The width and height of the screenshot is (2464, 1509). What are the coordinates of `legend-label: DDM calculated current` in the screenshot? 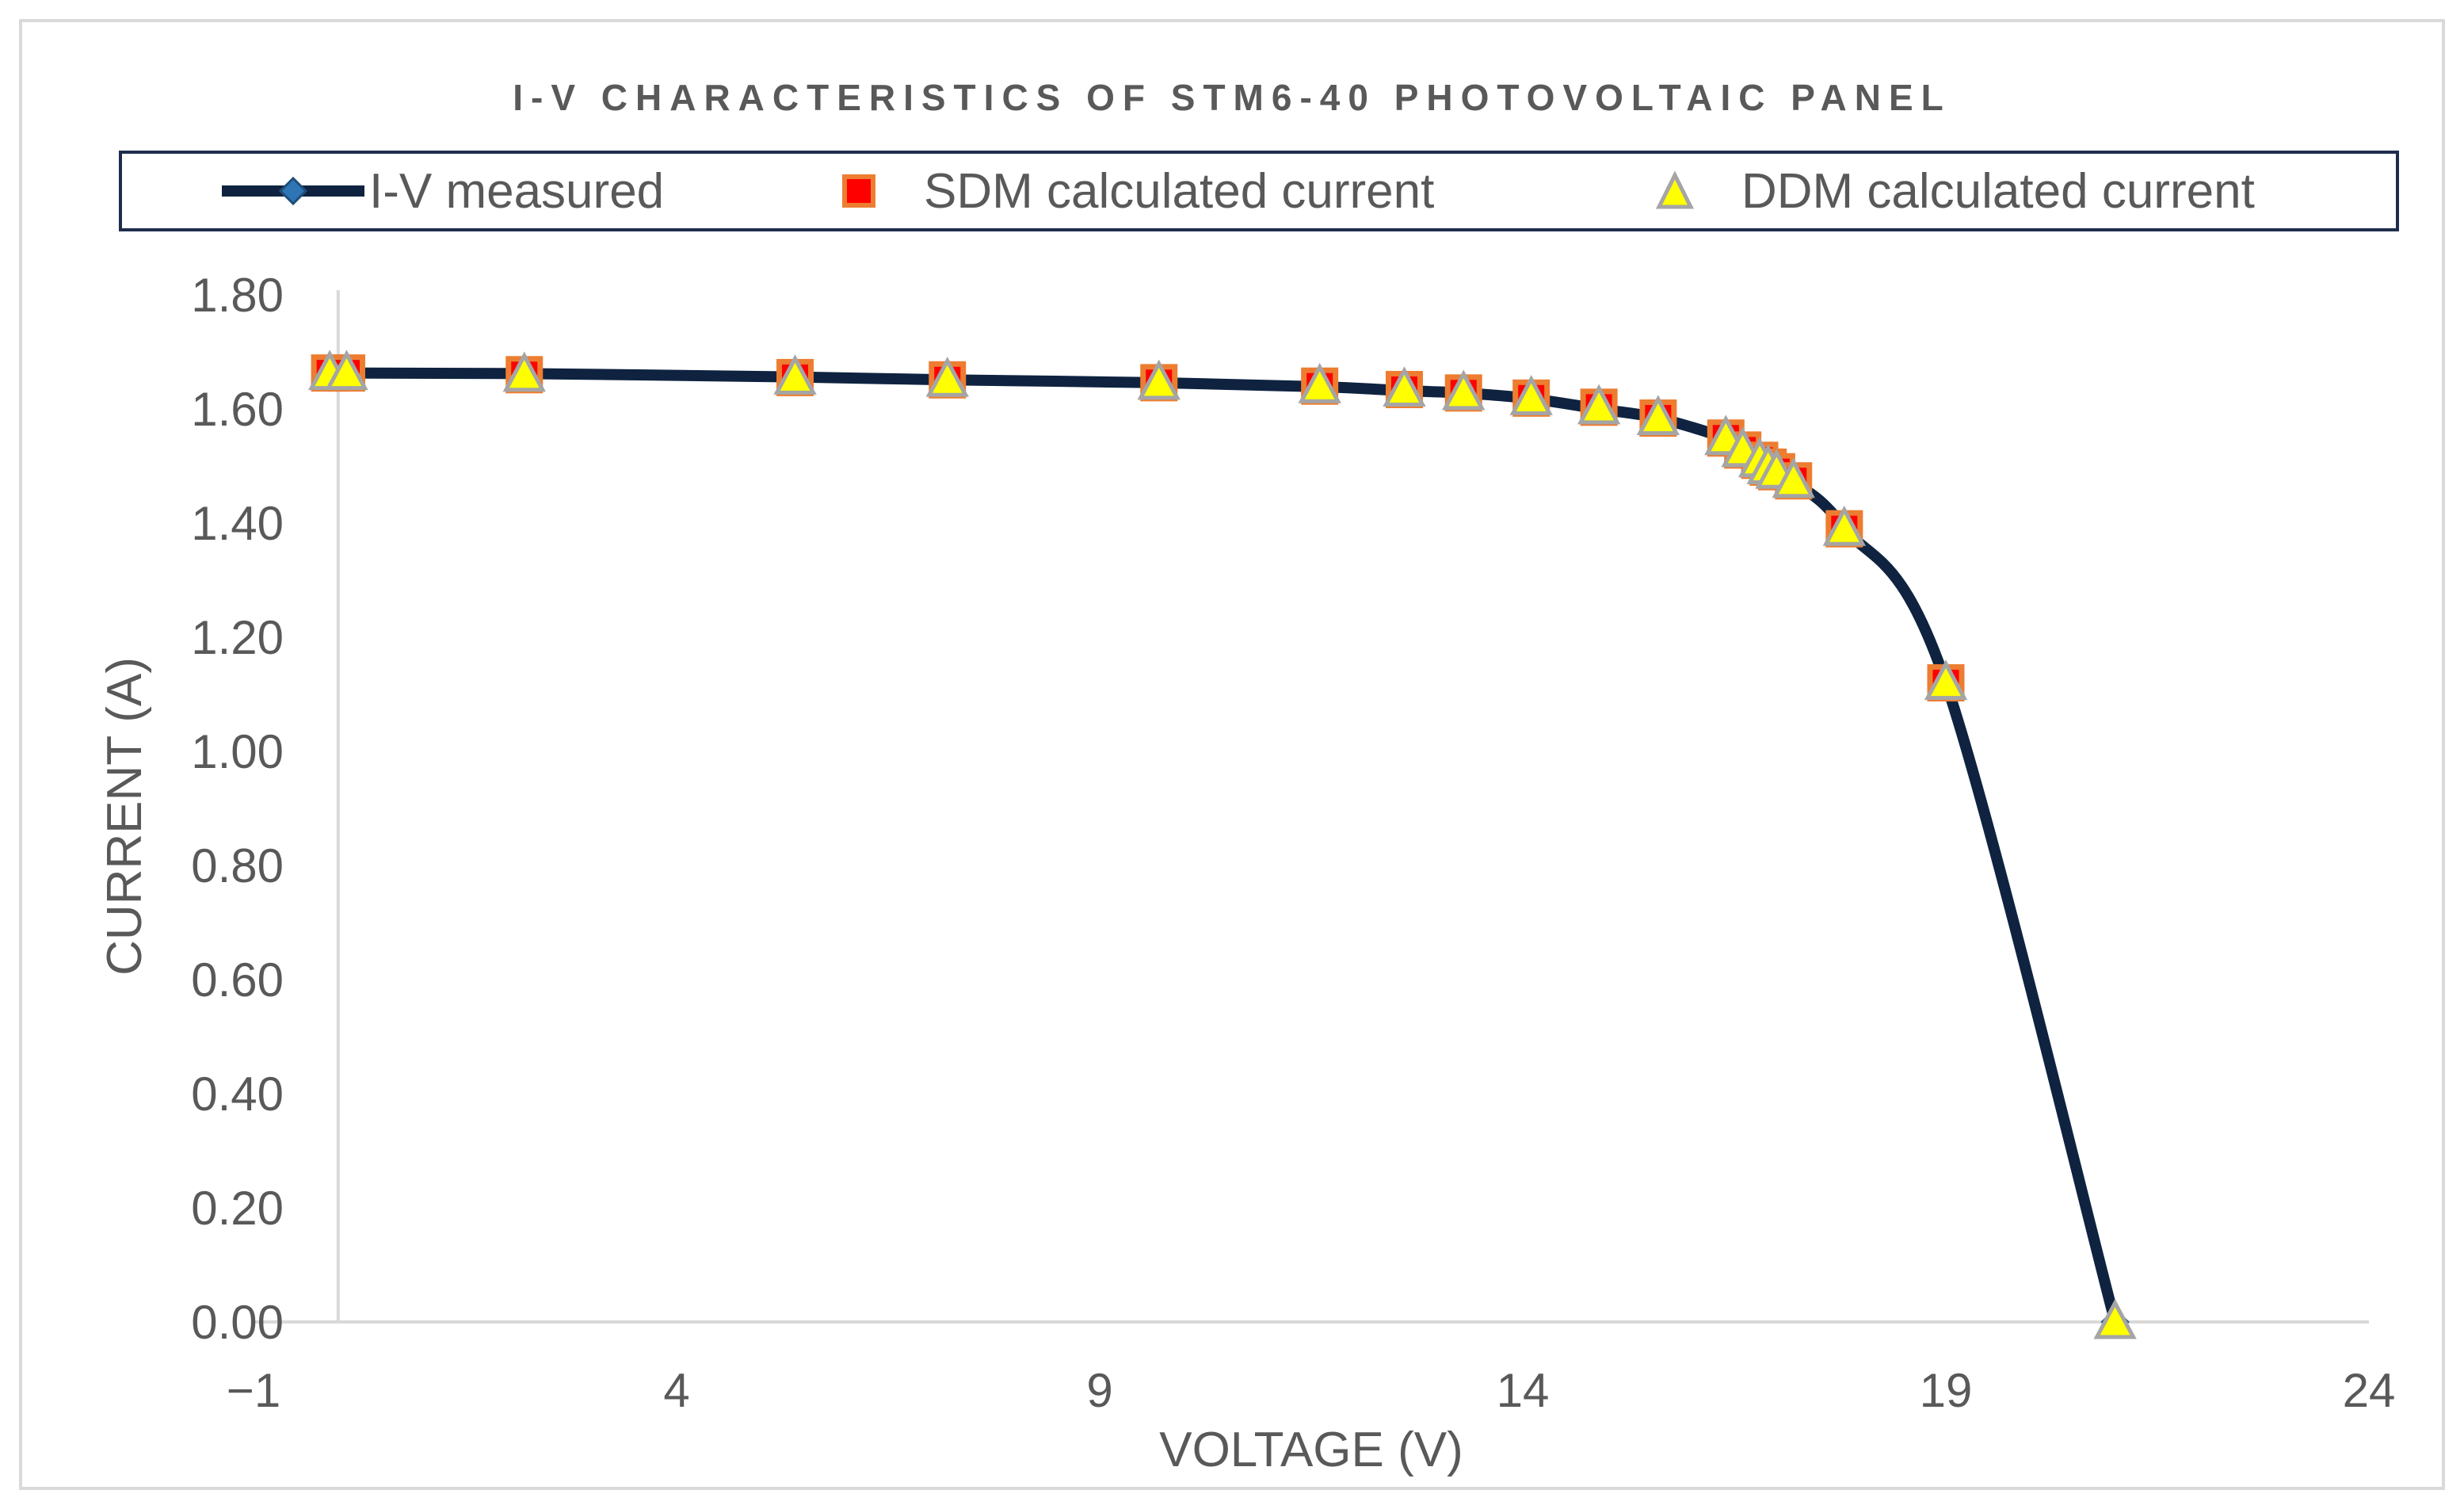 It's located at (1998, 191).